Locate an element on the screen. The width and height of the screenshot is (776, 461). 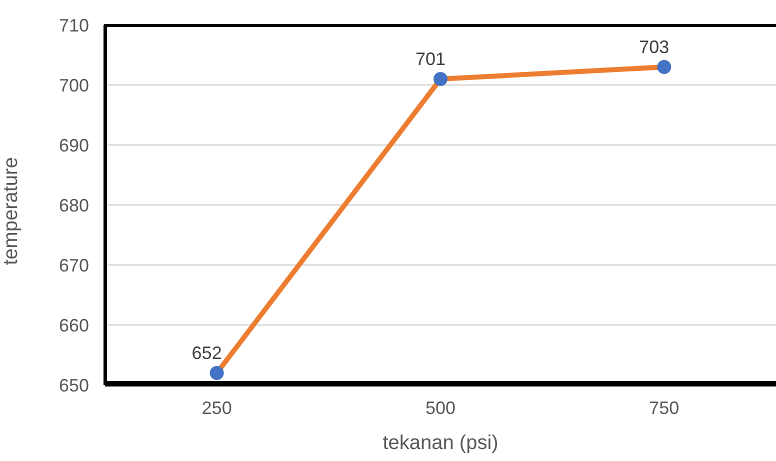
x-tick-label: 250 is located at coordinates (217, 408).